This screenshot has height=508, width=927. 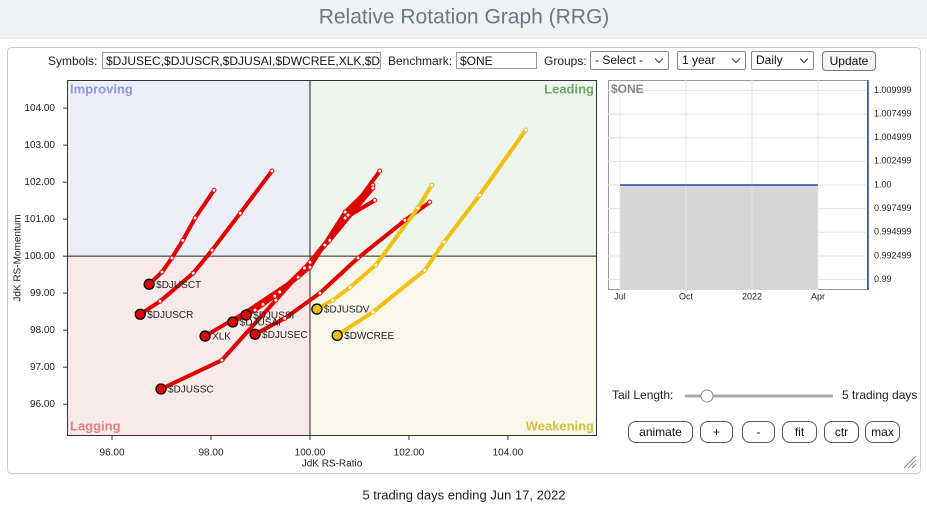 I want to click on x-tick-label: Jul, so click(x=620, y=296).